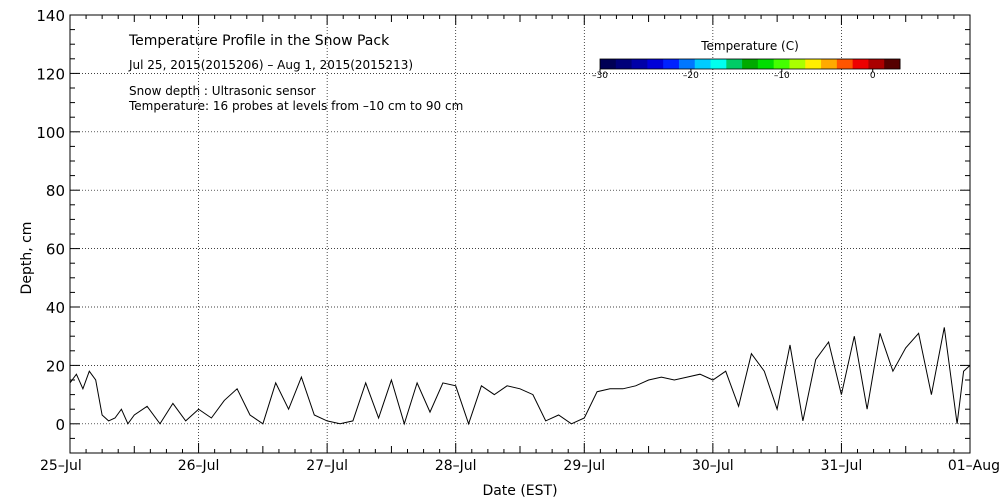 The height and width of the screenshot is (500, 1000). I want to click on x-tick-label: 27–Jul, so click(327, 466).